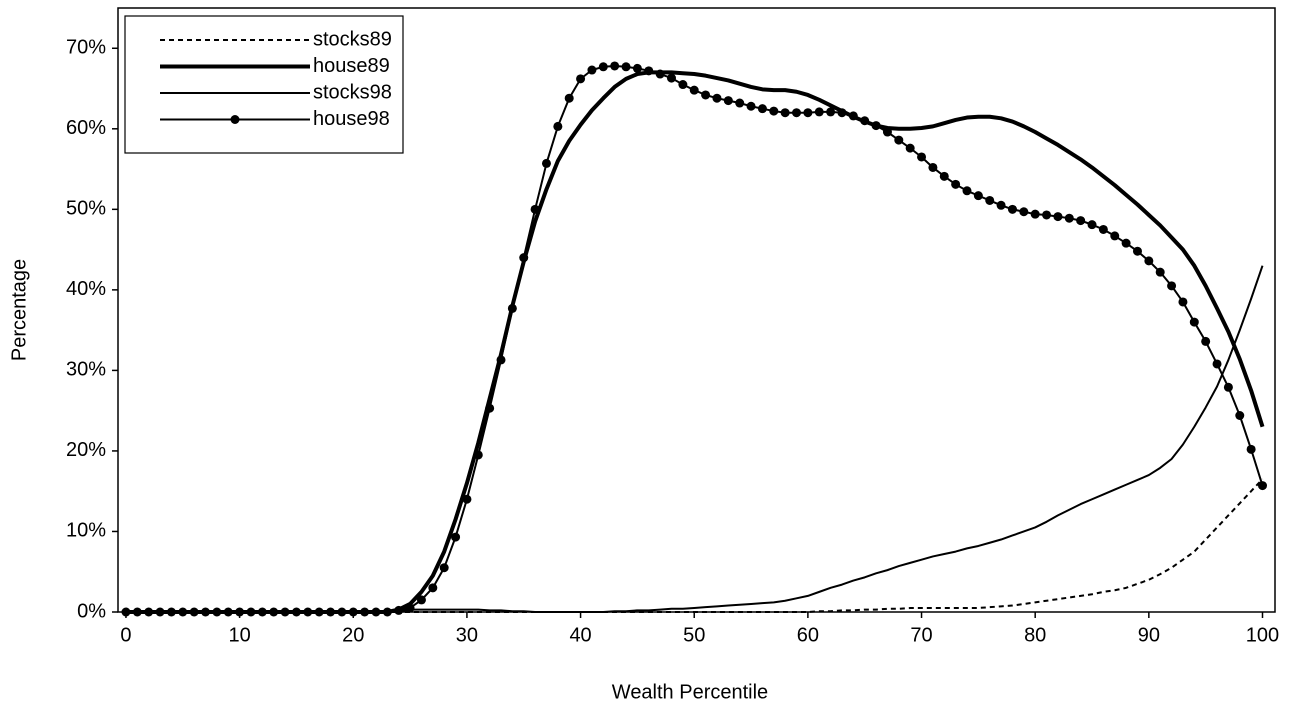 Image resolution: width=1289 pixels, height=708 pixels. Describe the element at coordinates (694, 635) in the screenshot. I see `x-tick-label: 50` at that location.